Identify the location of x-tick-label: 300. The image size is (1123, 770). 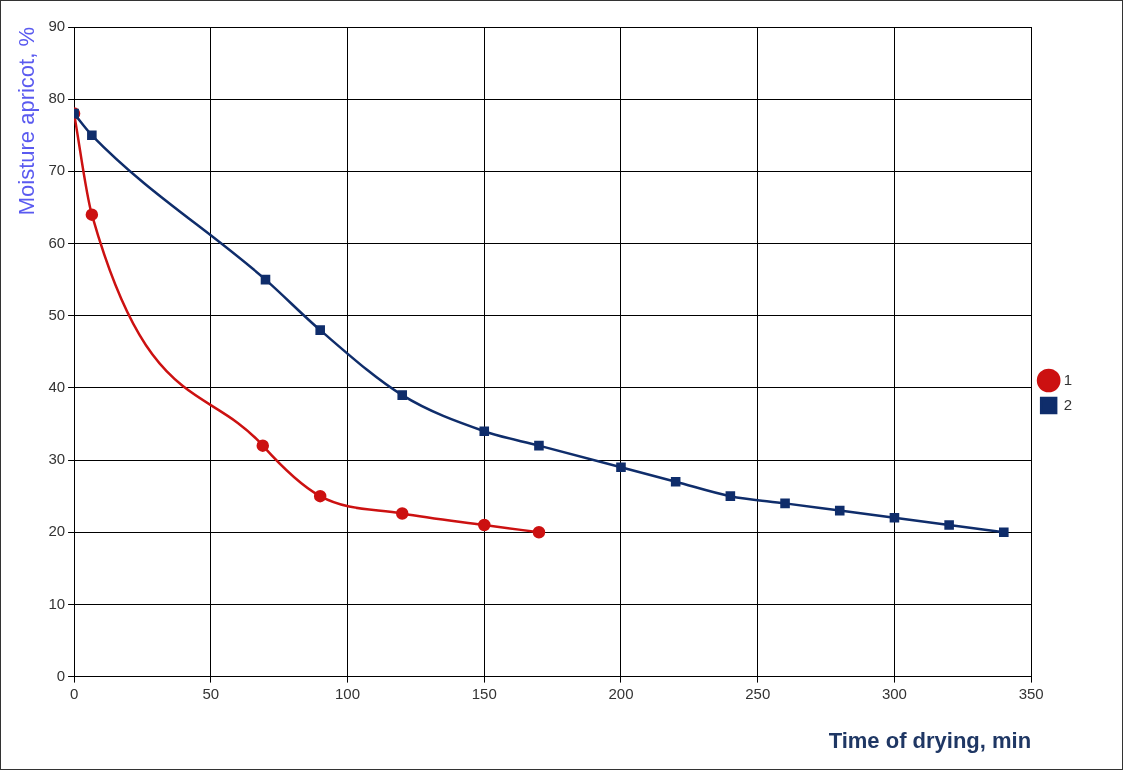
(894, 693).